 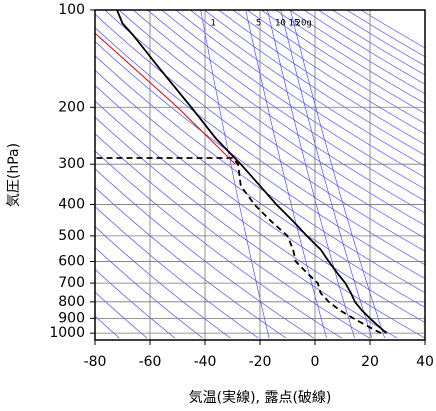 What do you see at coordinates (71, 205) in the screenshot?
I see `y-tick-label: 400` at bounding box center [71, 205].